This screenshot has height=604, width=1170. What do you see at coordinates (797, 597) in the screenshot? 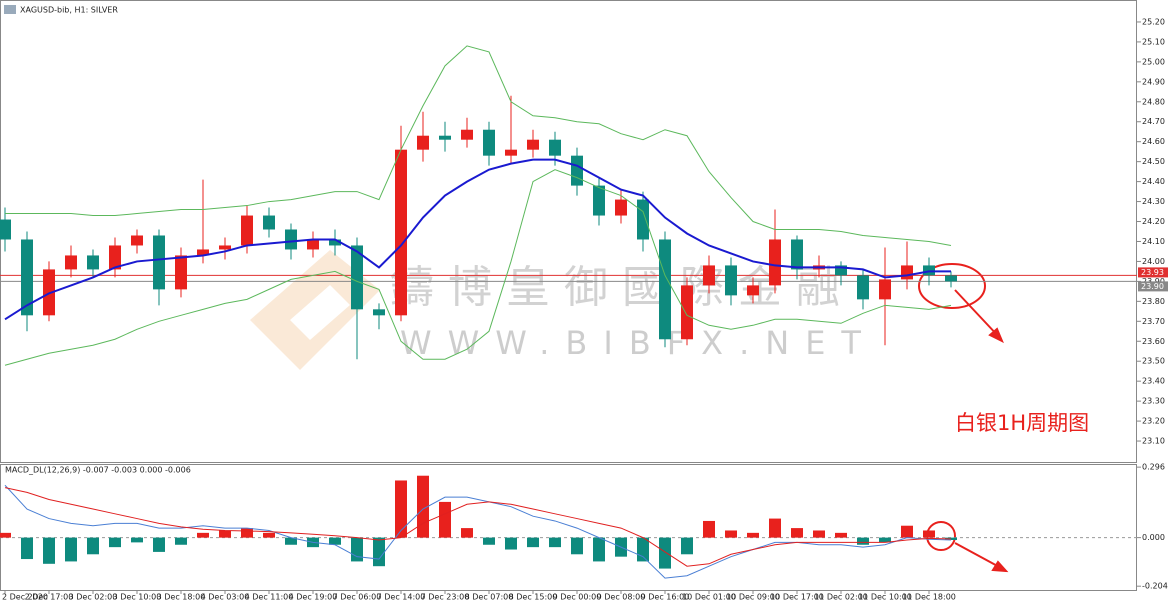
I see `x-tick-label: 10 Dec 17:00` at bounding box center [797, 597].